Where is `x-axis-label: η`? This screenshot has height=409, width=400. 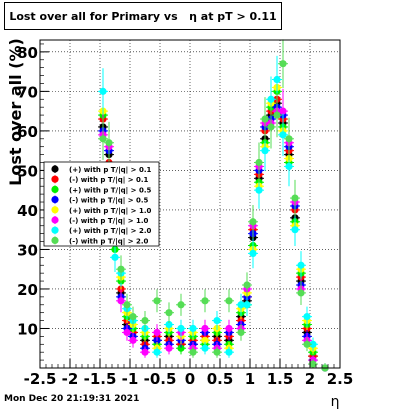
x-axis-label: η is located at coordinates (335, 401).